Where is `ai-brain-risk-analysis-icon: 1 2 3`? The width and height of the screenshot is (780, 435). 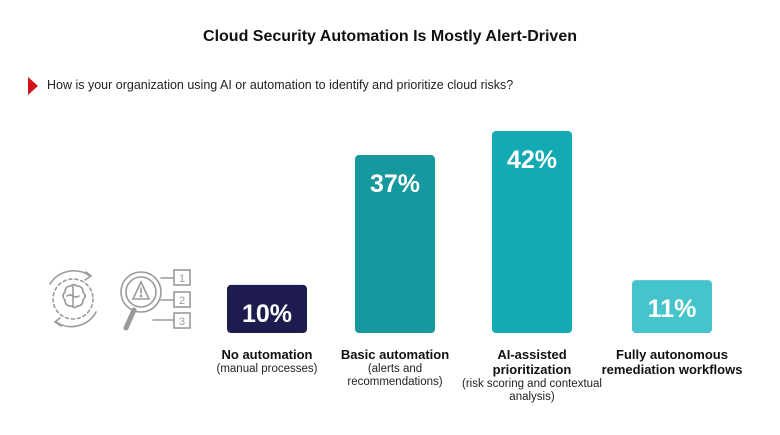 ai-brain-risk-analysis-icon: 1 2 3 is located at coordinates (120, 300).